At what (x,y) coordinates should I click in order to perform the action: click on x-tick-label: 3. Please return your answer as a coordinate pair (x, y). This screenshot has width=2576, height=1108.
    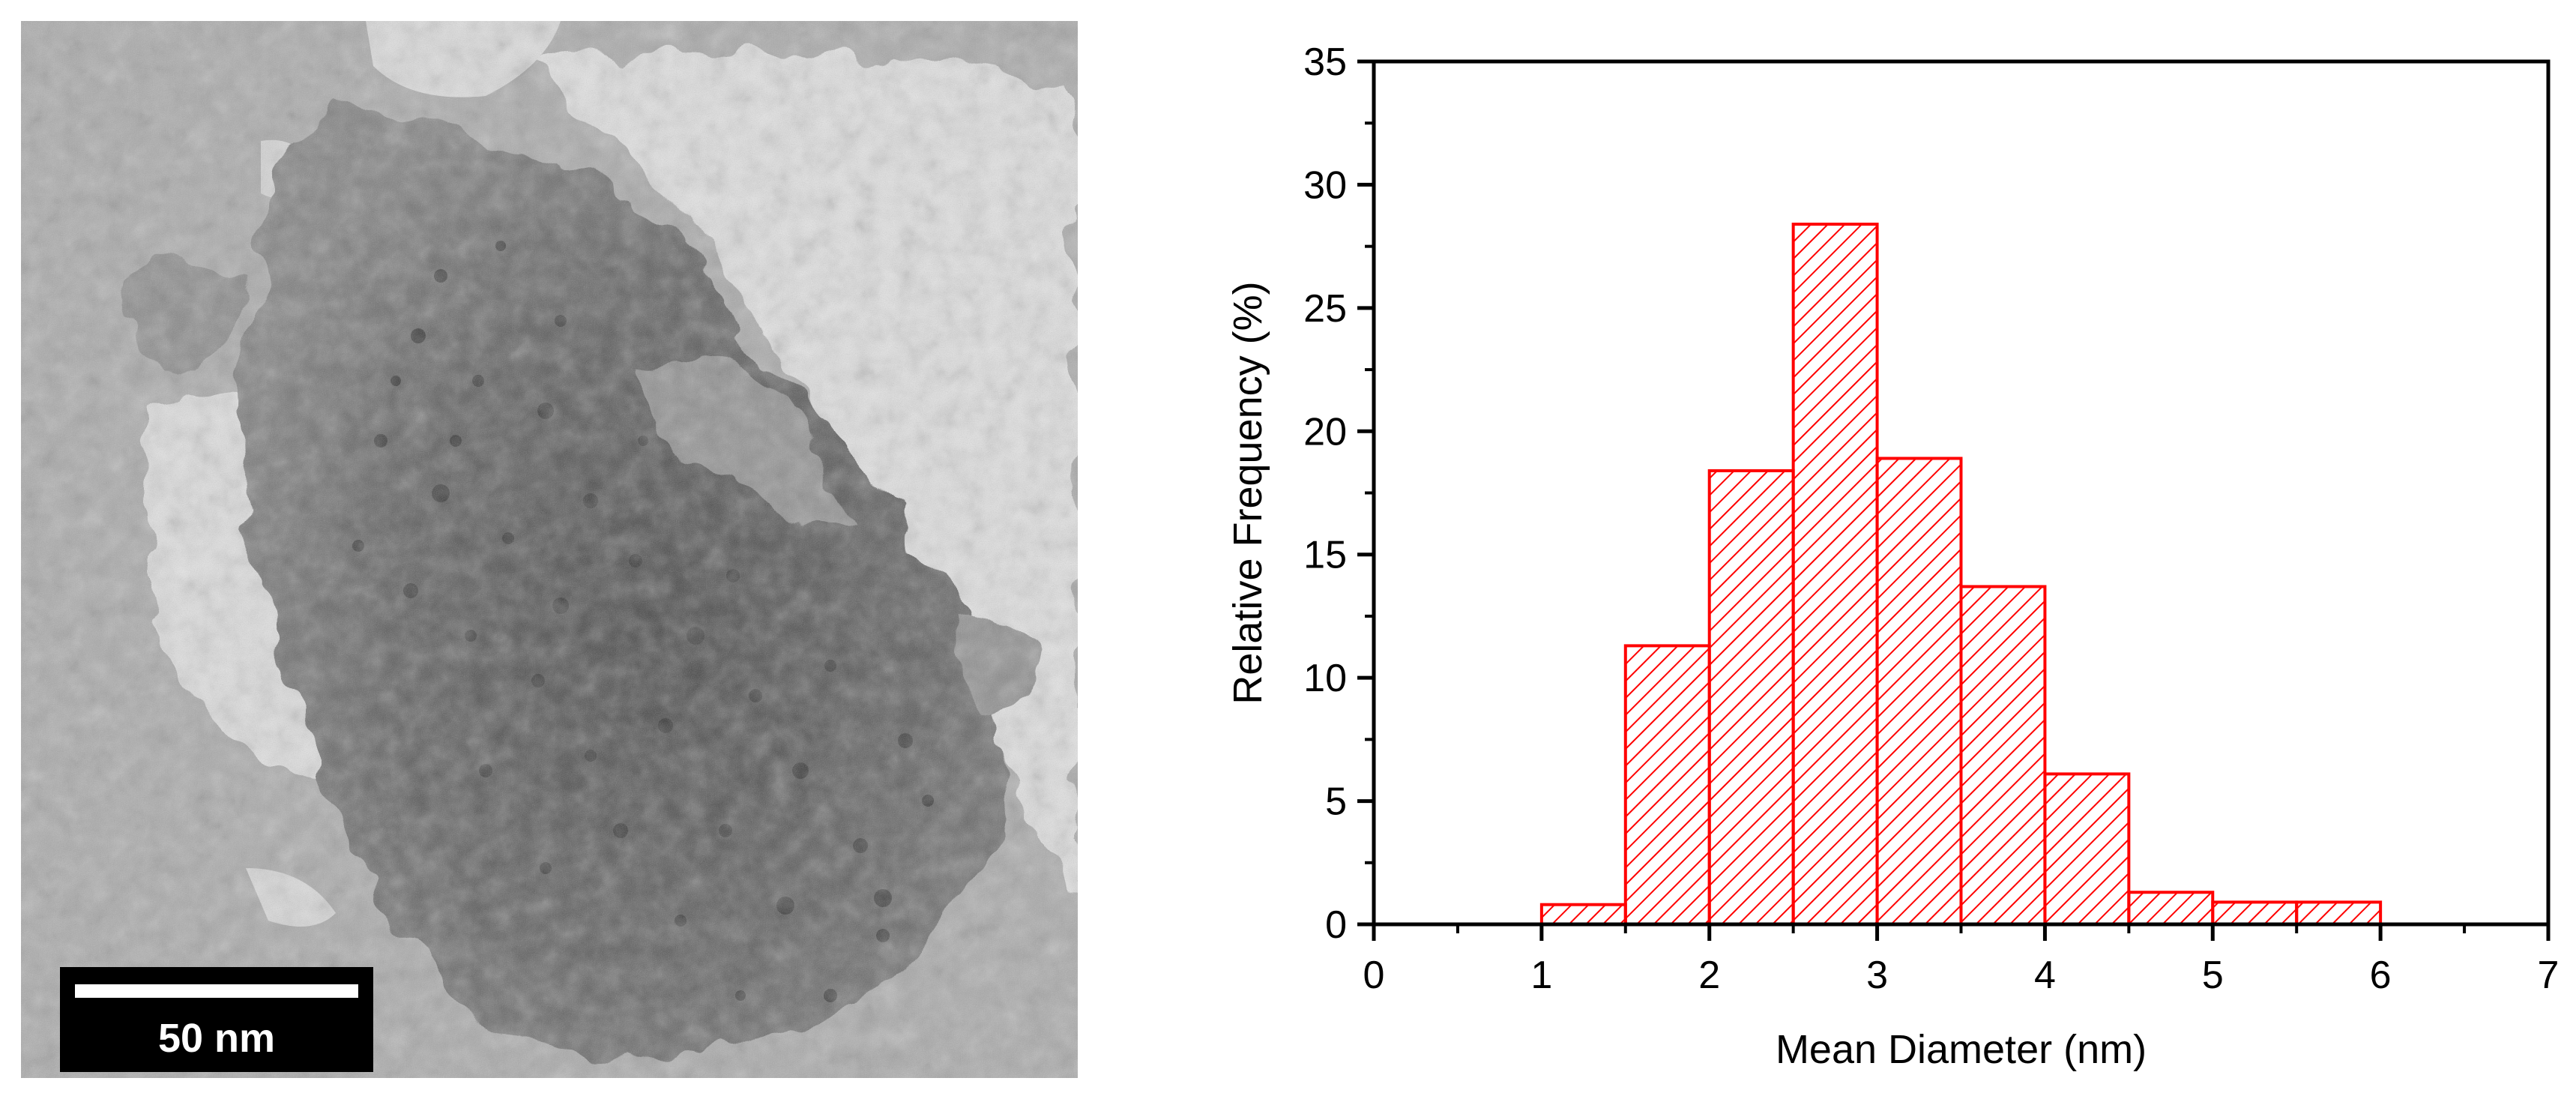
    Looking at the image, I should click on (1877, 975).